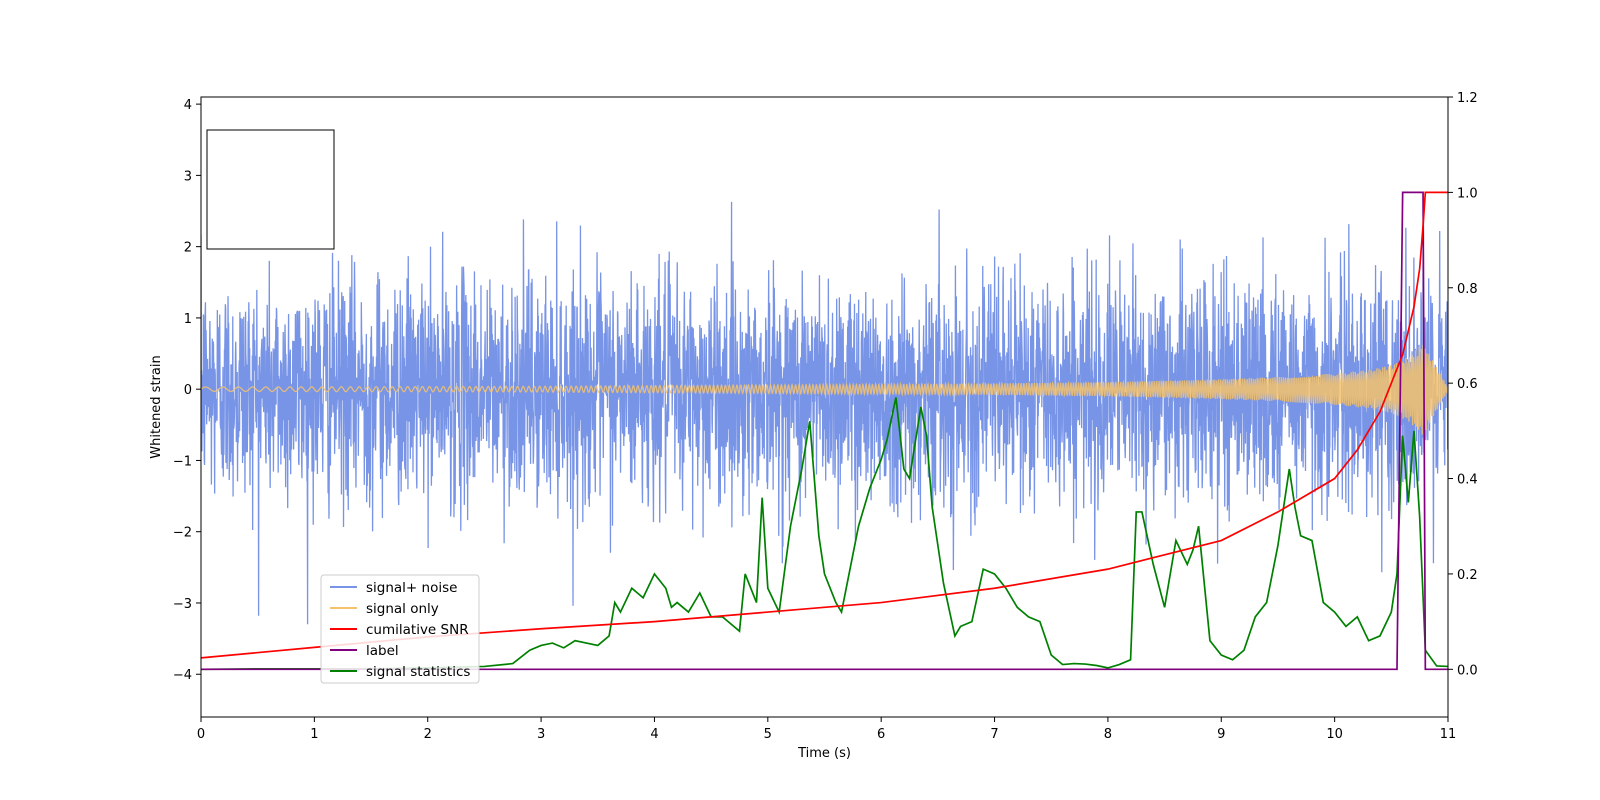 This screenshot has width=1600, height=800. Describe the element at coordinates (1467, 575) in the screenshot. I see `y-right-tick-label: 0.2` at that location.